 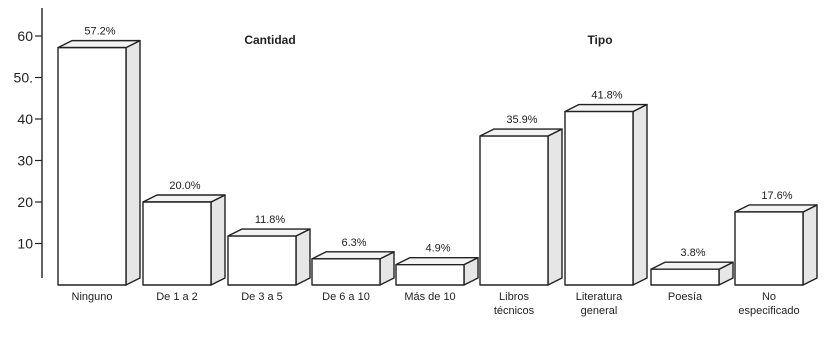 I want to click on y-tick-label: 20, so click(x=25, y=202).